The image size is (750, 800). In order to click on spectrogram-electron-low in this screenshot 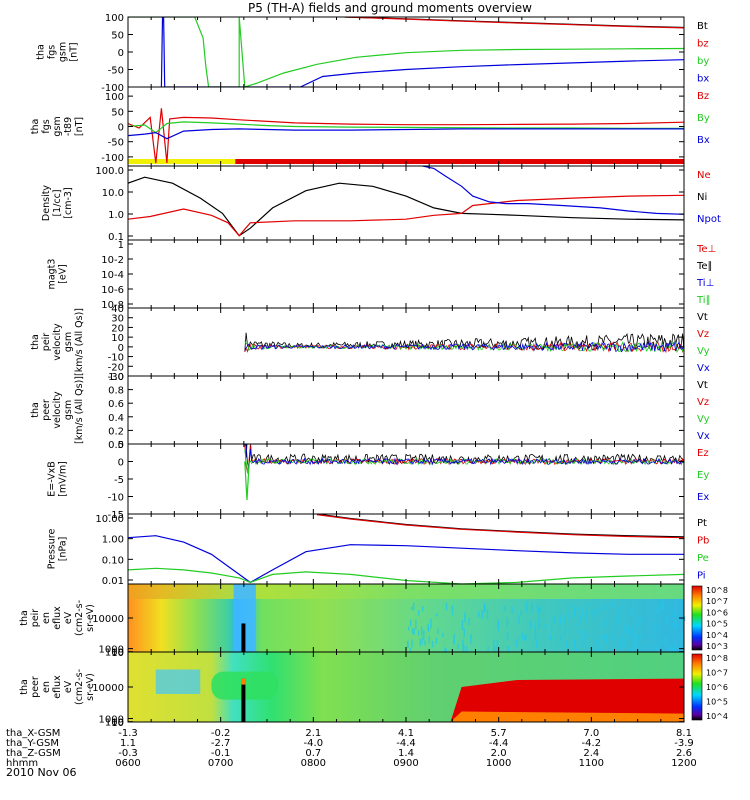, I will do `click(567, 716)`.